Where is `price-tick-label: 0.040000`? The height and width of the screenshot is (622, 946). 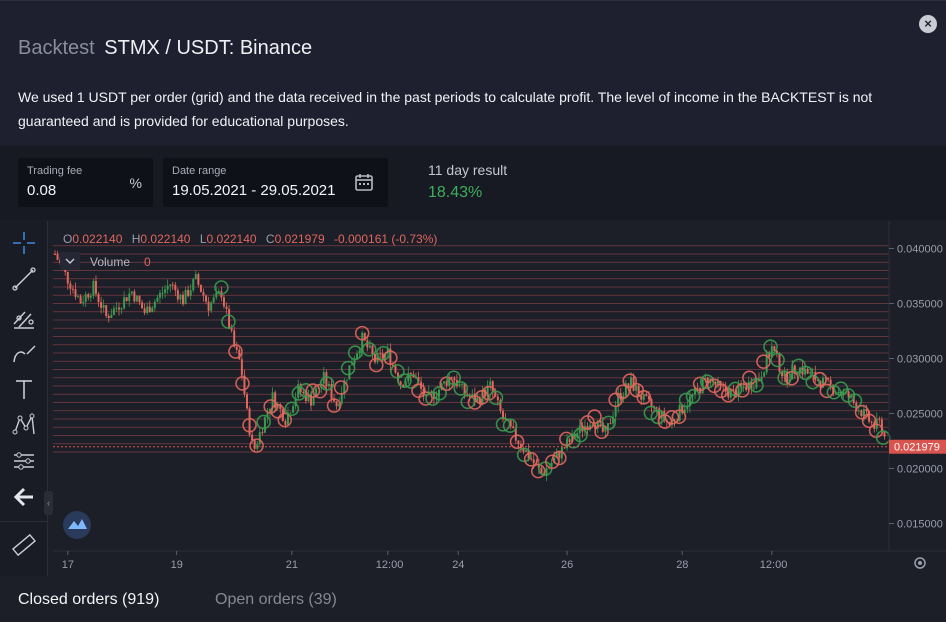
price-tick-label: 0.040000 is located at coordinates (920, 250).